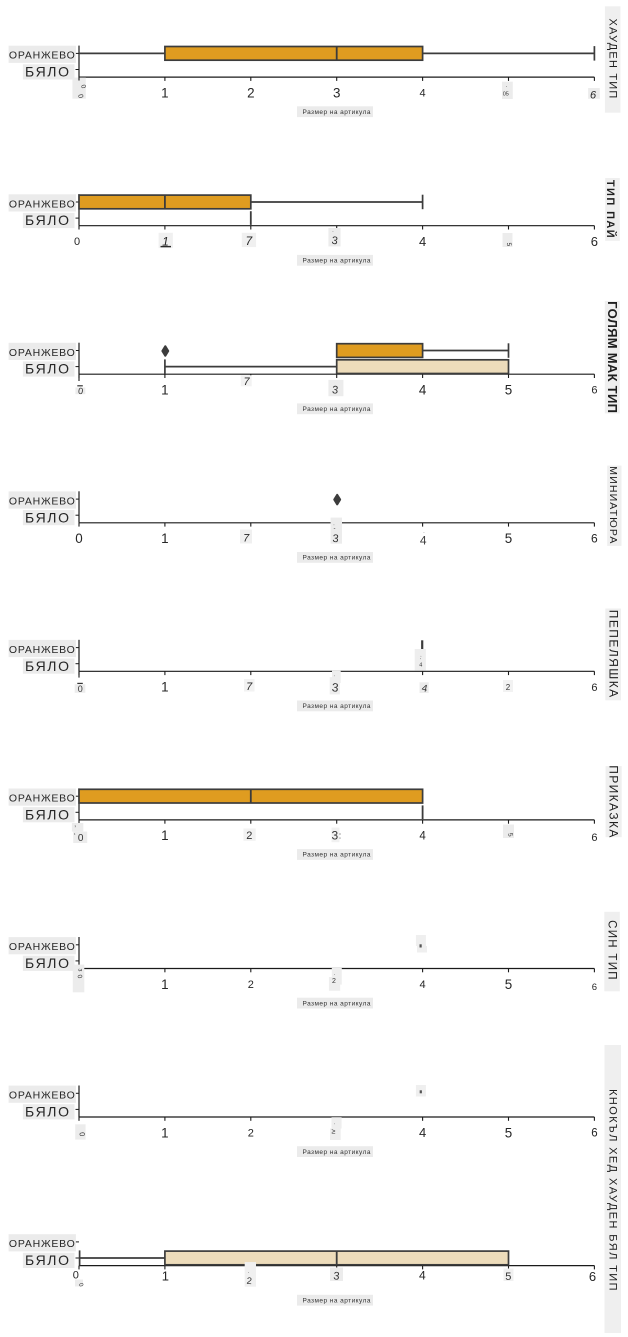 This screenshot has width=628, height=1337. I want to click on svg-text: 05, so click(506, 95).